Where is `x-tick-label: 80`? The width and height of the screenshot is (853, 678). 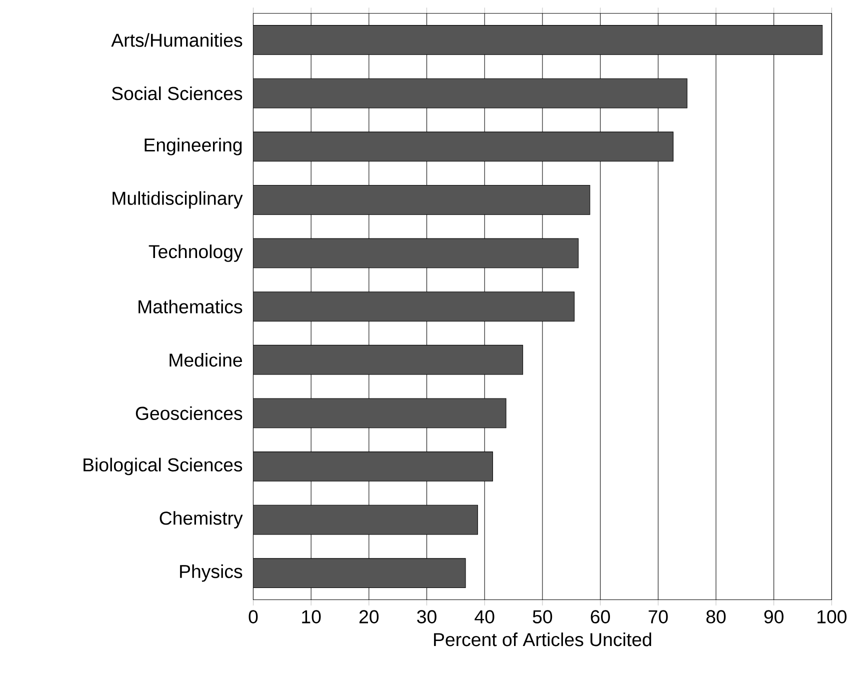 x-tick-label: 80 is located at coordinates (716, 617).